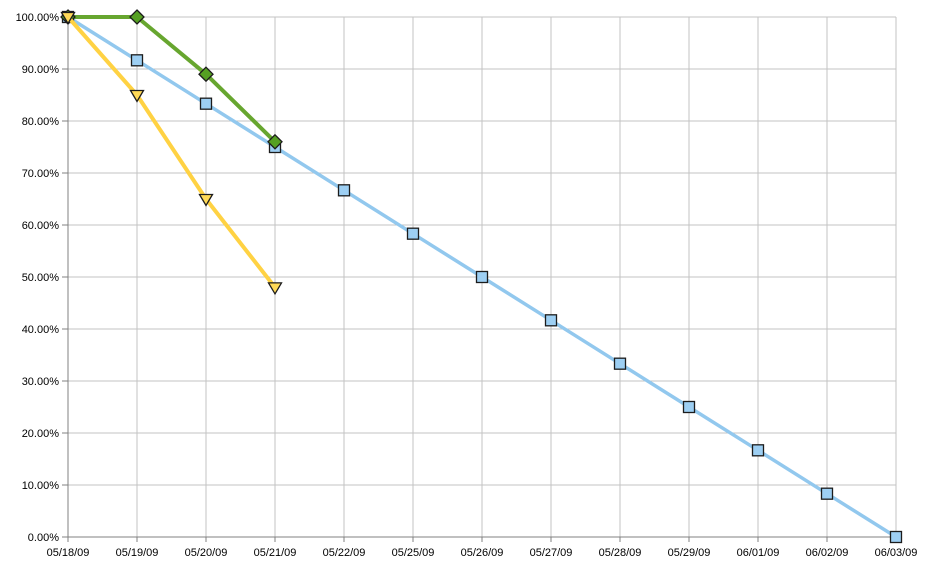  I want to click on x-axis-tick-label: 06/03/09, so click(896, 553).